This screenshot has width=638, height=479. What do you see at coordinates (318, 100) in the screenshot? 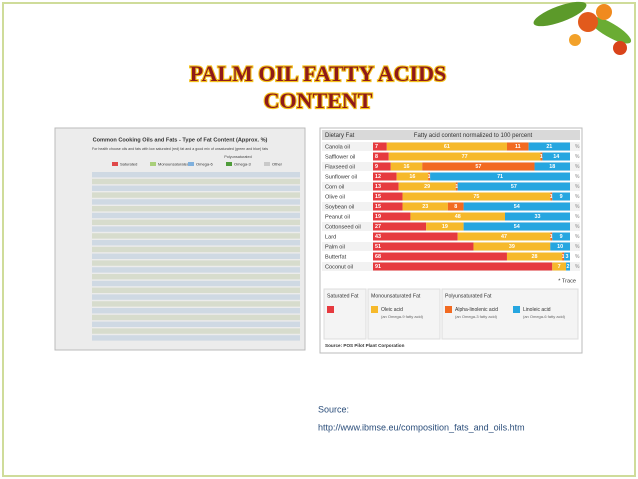
I see `title-line: CONTENT` at bounding box center [318, 100].